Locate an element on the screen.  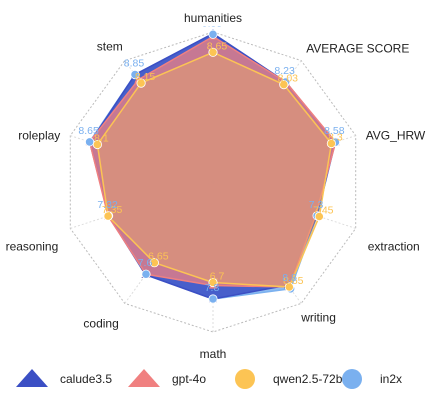
axis-label-coding: coding is located at coordinates (100, 323).